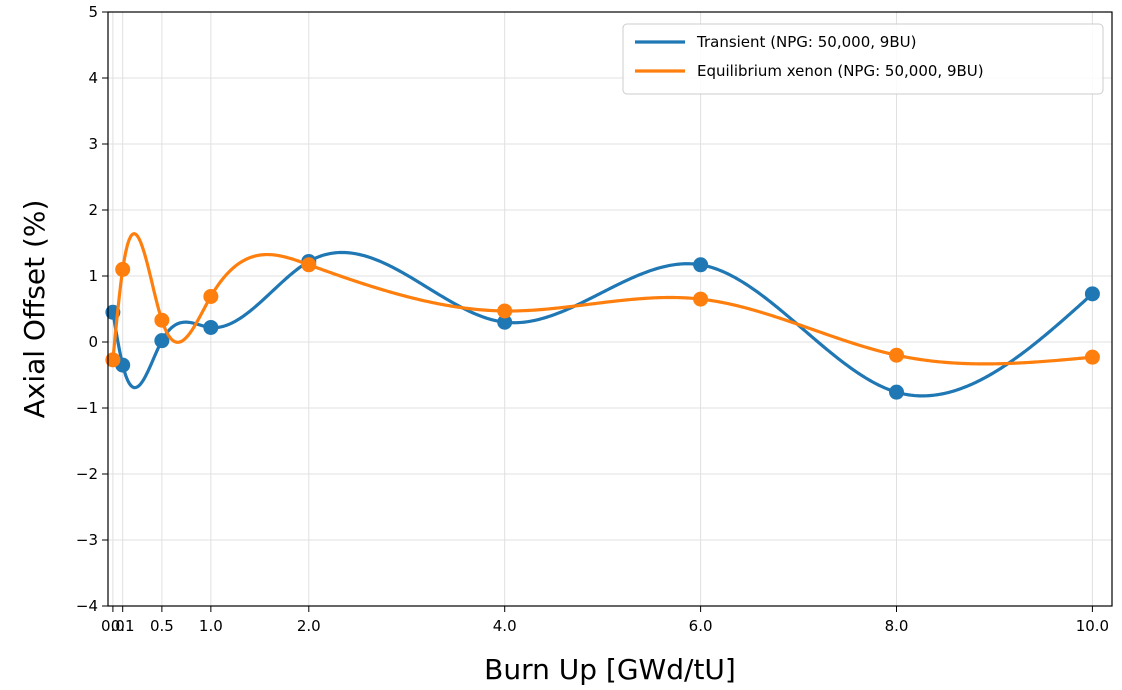 Image resolution: width=1122 pixels, height=690 pixels. I want to click on y-tick-label: −1, so click(87, 408).